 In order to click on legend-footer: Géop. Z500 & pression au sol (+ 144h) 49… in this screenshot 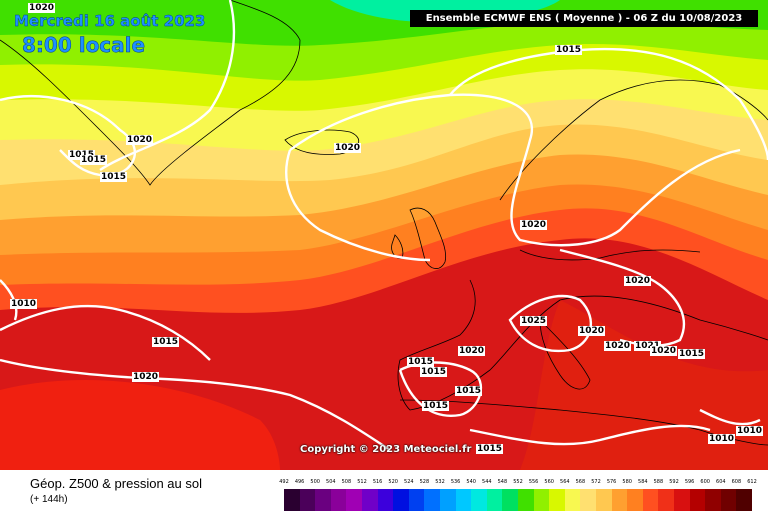, I will do `click(384, 491)`.